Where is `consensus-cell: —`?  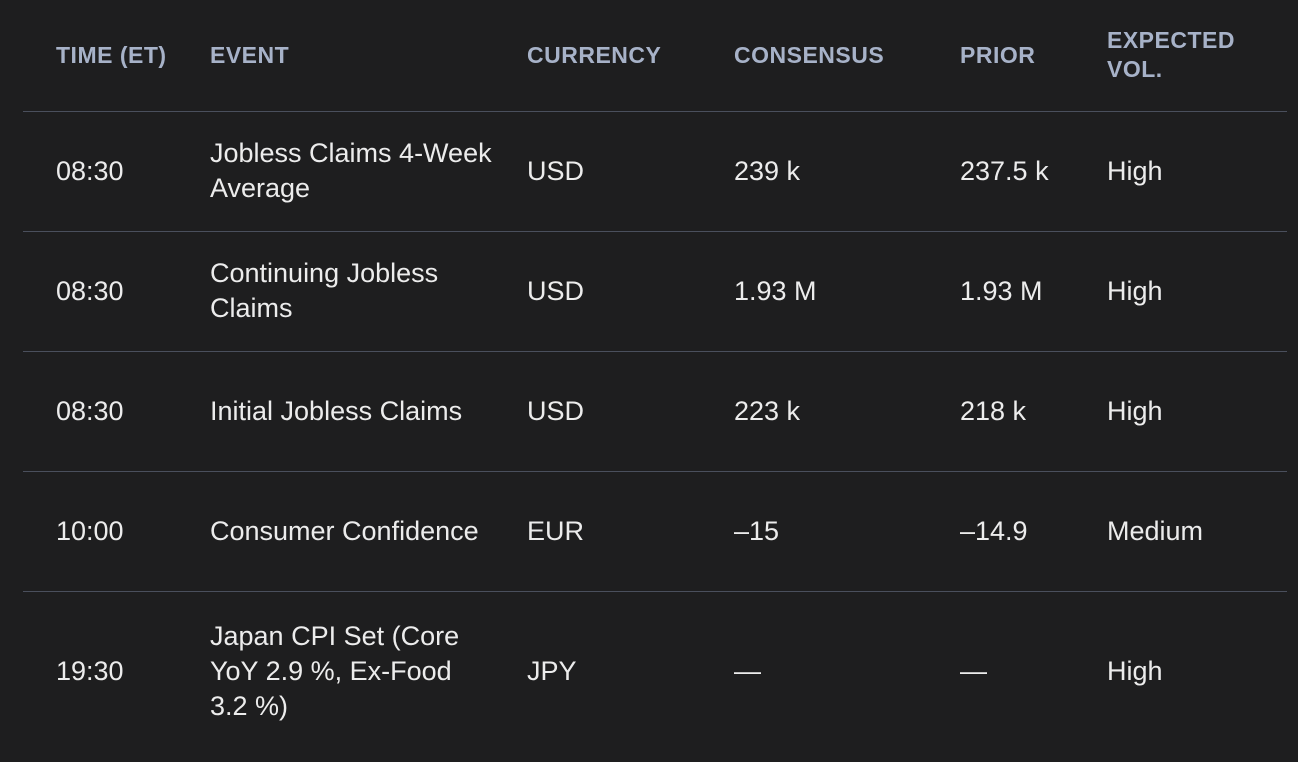 consensus-cell: — is located at coordinates (747, 670).